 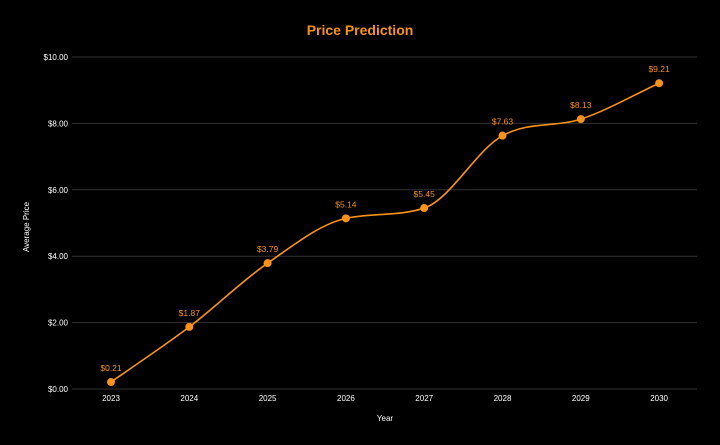 What do you see at coordinates (385, 418) in the screenshot?
I see `x-axis-label: Year` at bounding box center [385, 418].